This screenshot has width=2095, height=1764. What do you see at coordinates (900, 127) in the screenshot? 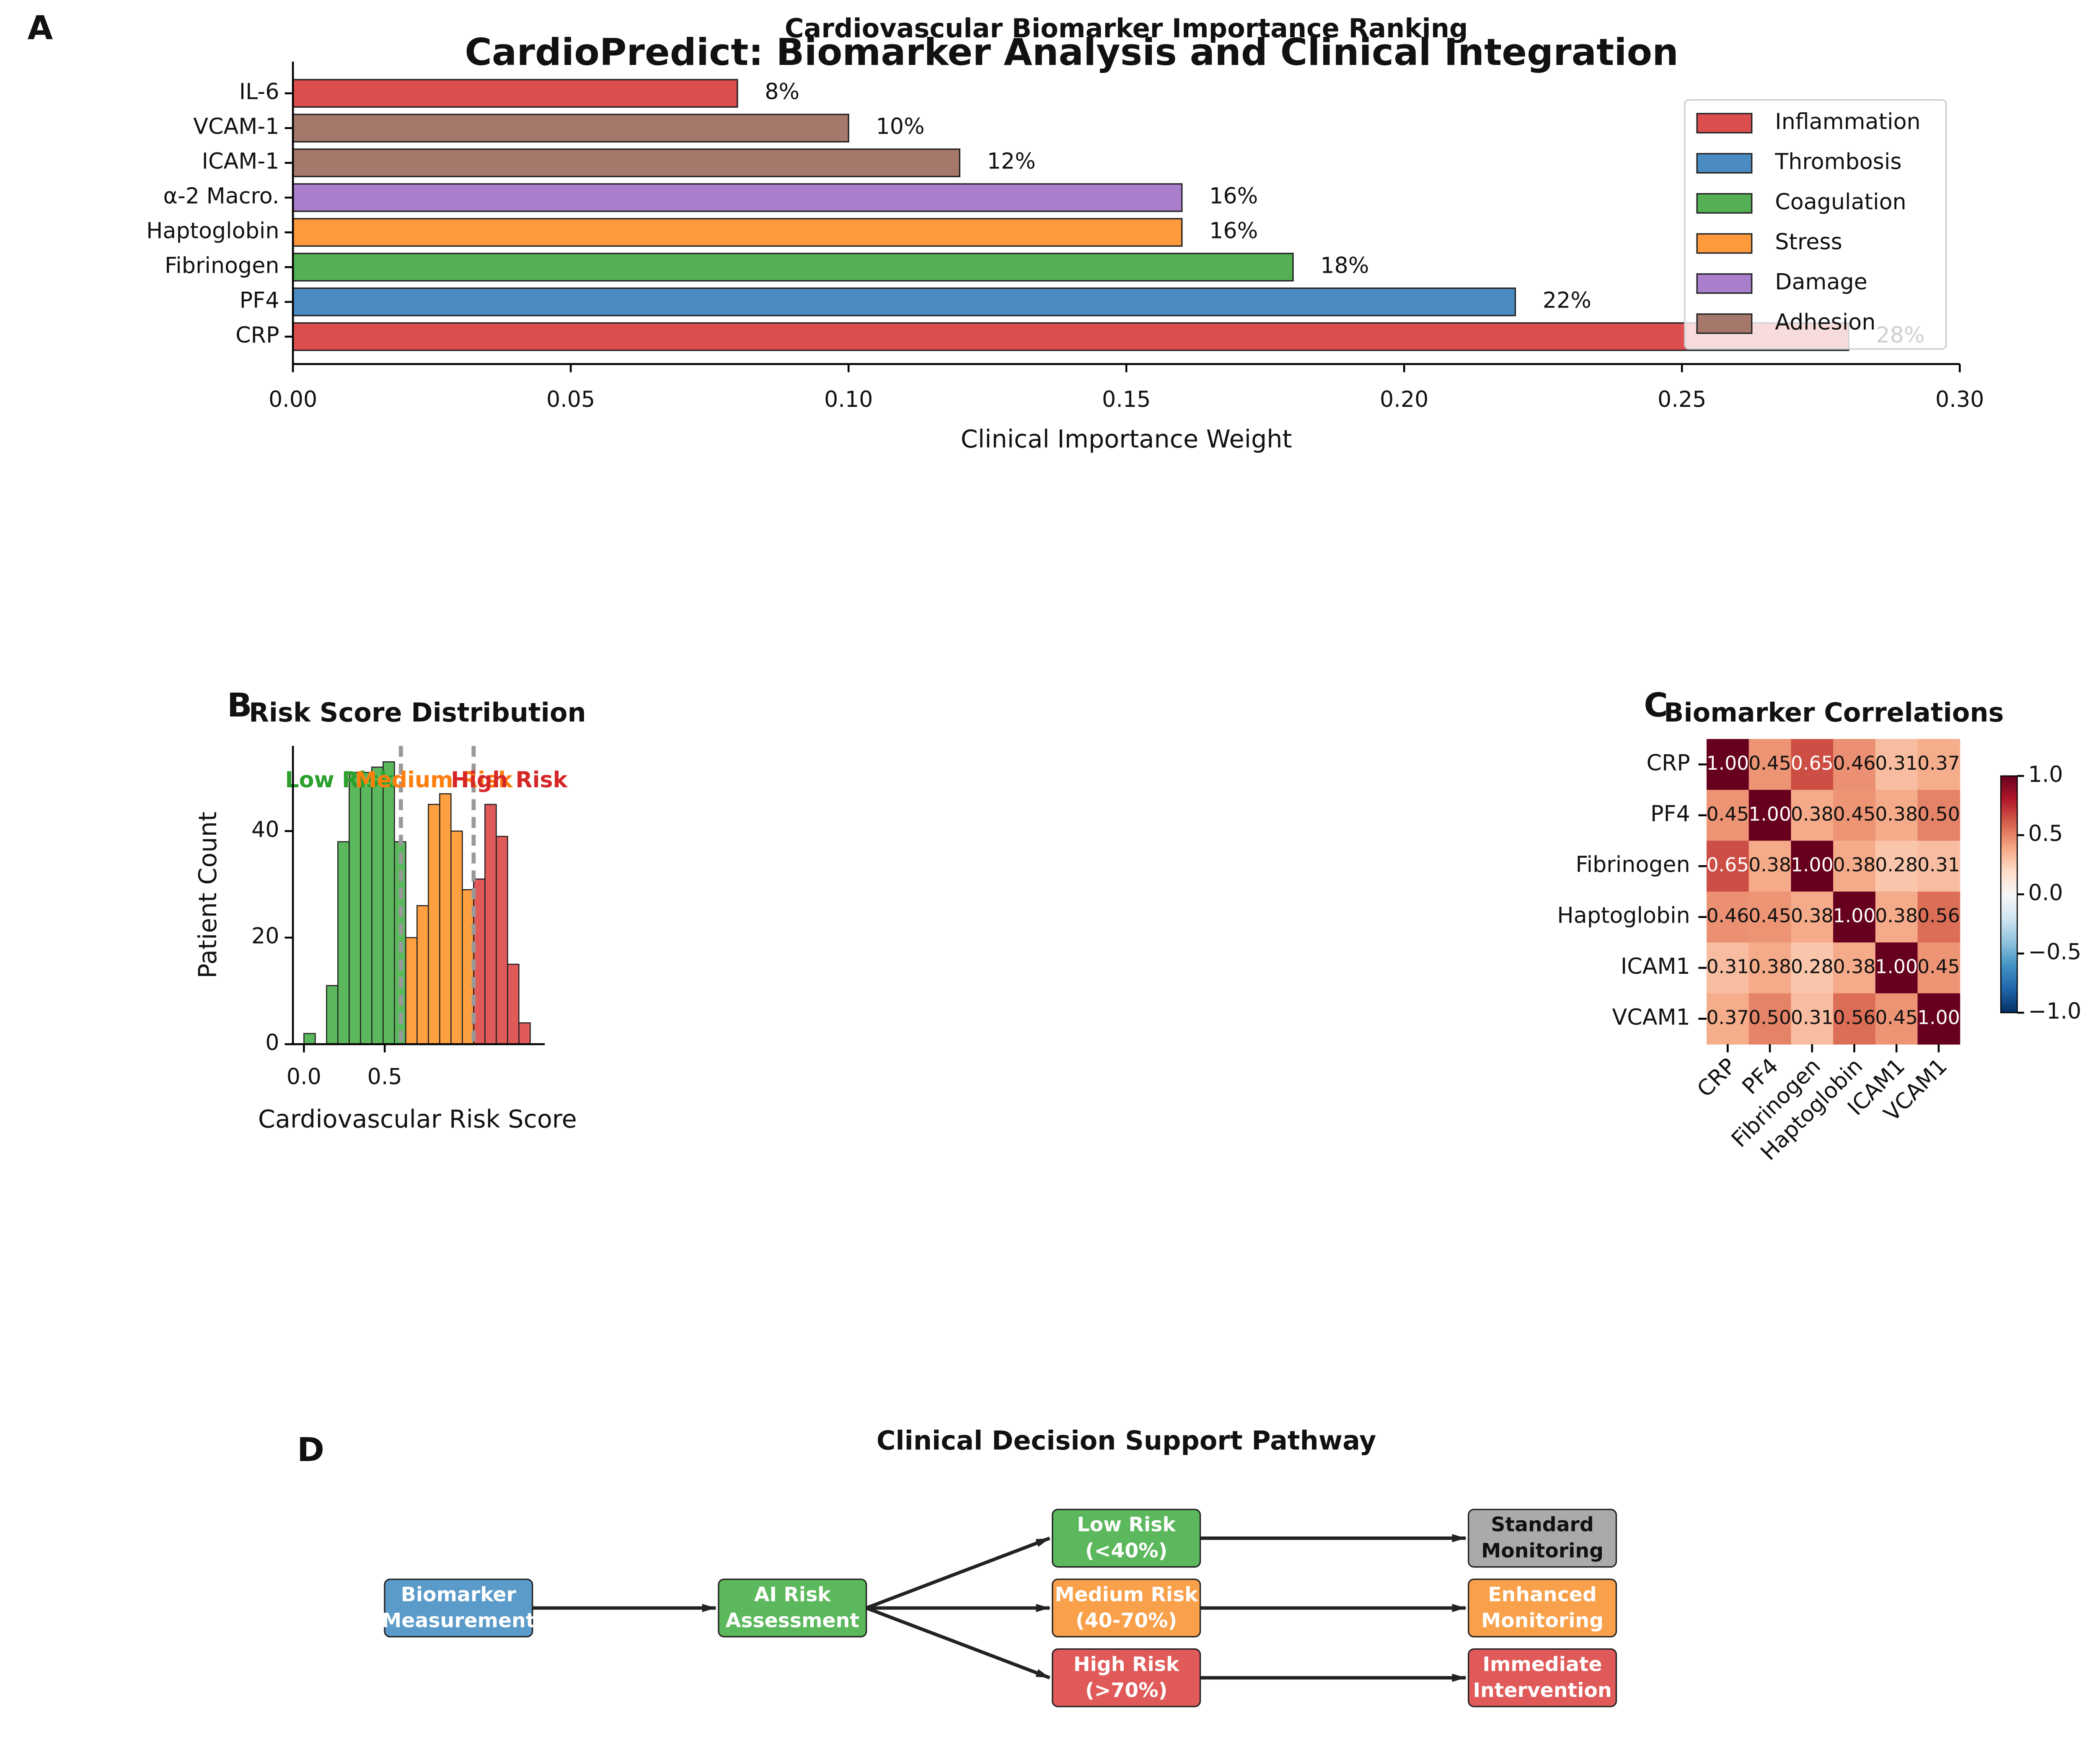
I see `value-label: 10%` at bounding box center [900, 127].